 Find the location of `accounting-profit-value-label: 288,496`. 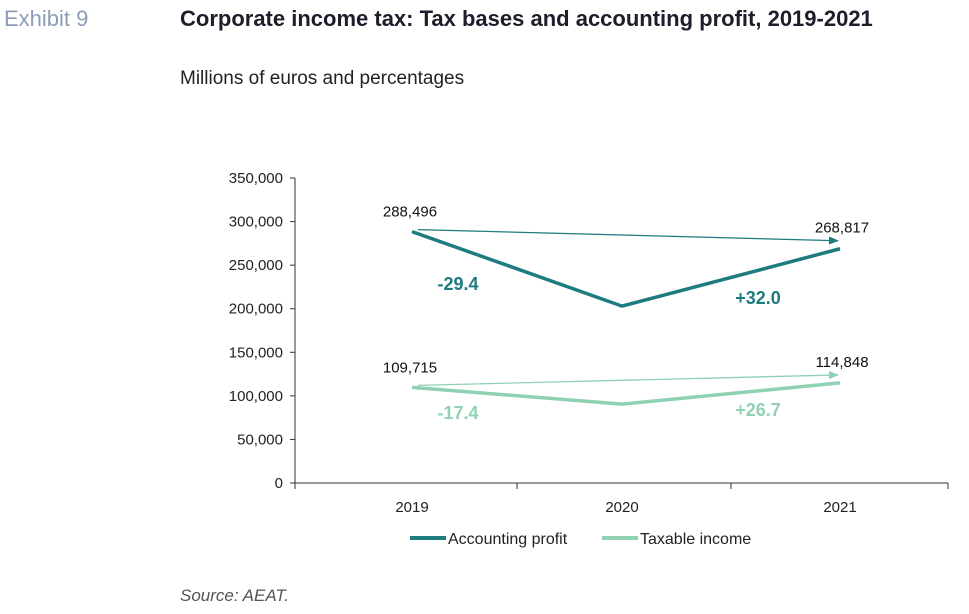

accounting-profit-value-label: 288,496 is located at coordinates (410, 212).